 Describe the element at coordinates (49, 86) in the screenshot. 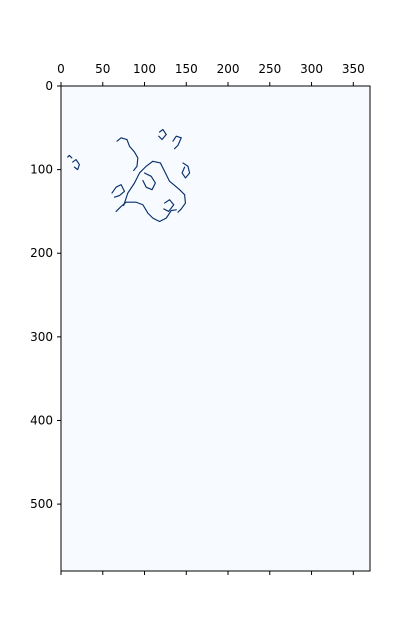

I see `y-tick-label-0: 0` at that location.